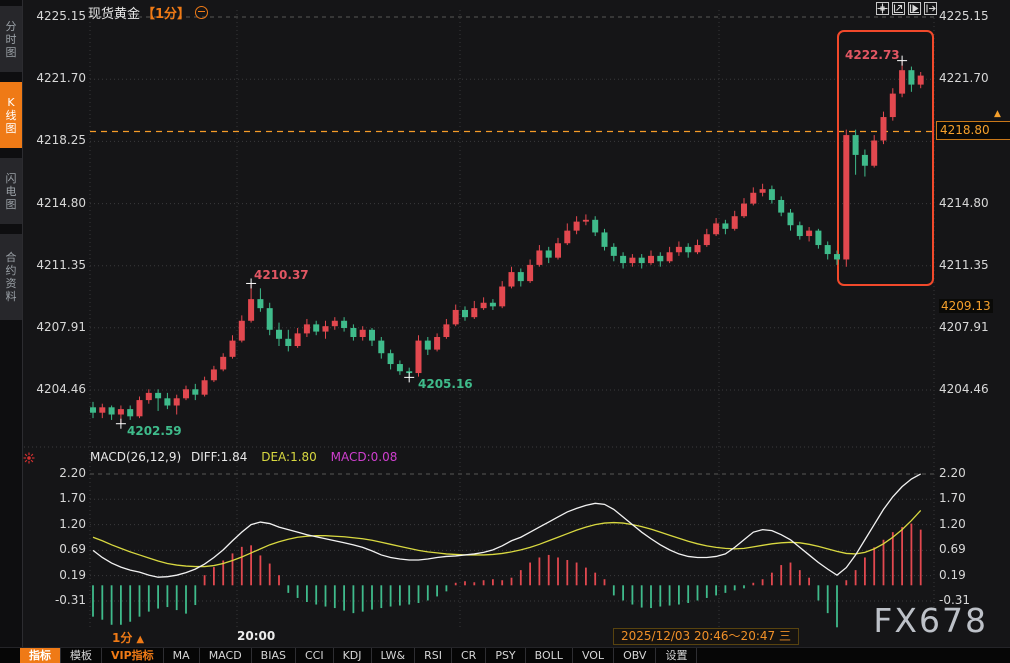 The height and width of the screenshot is (663, 1010). I want to click on collapse-circle-minus-icon, so click(202, 12).